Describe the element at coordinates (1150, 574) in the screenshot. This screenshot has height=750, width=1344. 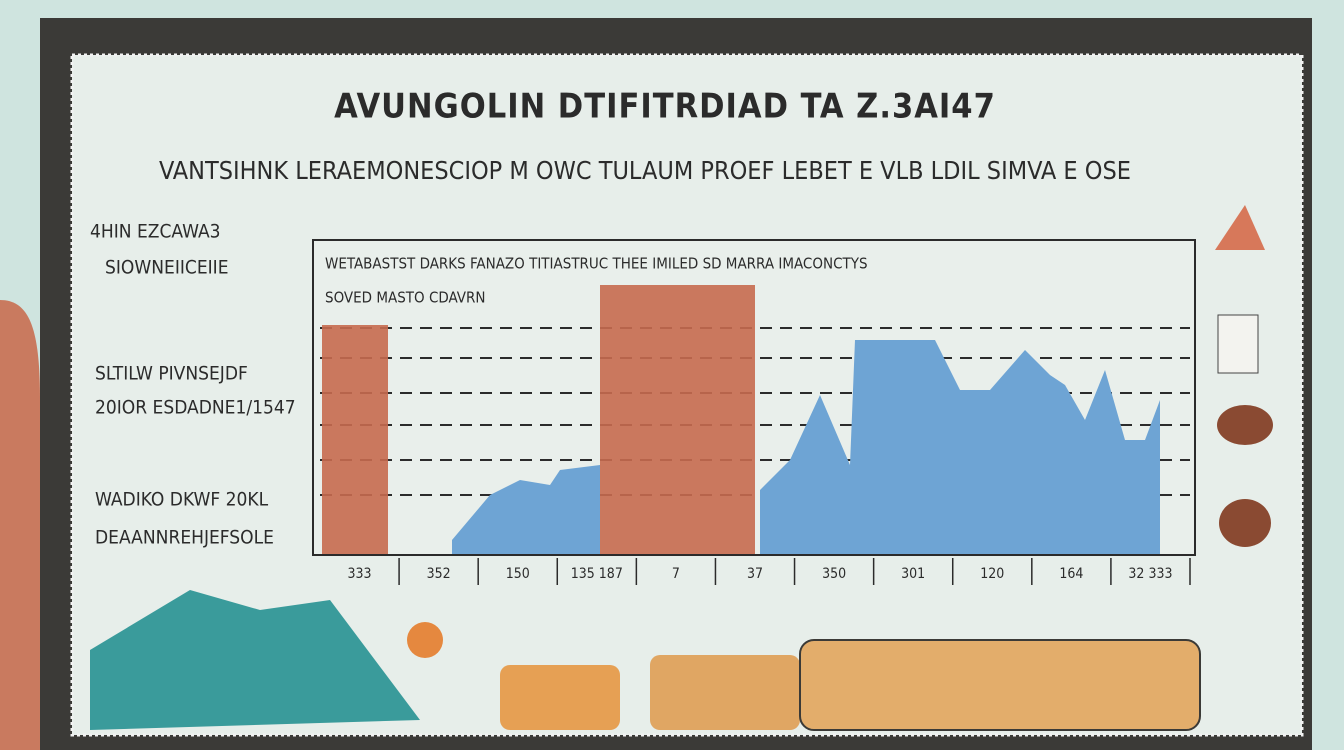
I see `x-label: 32 333` at that location.